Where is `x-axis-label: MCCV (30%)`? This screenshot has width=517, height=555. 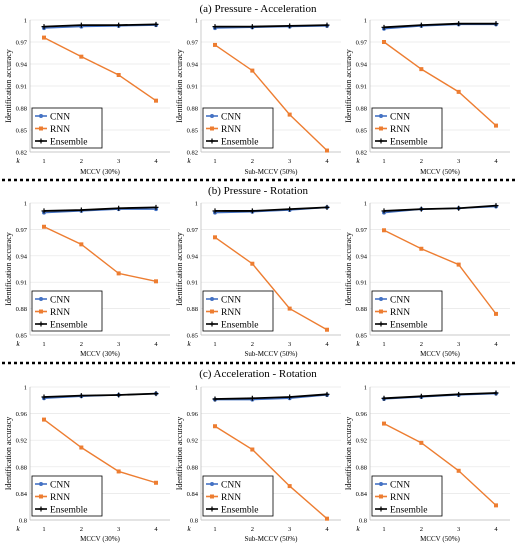 x-axis-label: MCCV (30%) is located at coordinates (100, 539).